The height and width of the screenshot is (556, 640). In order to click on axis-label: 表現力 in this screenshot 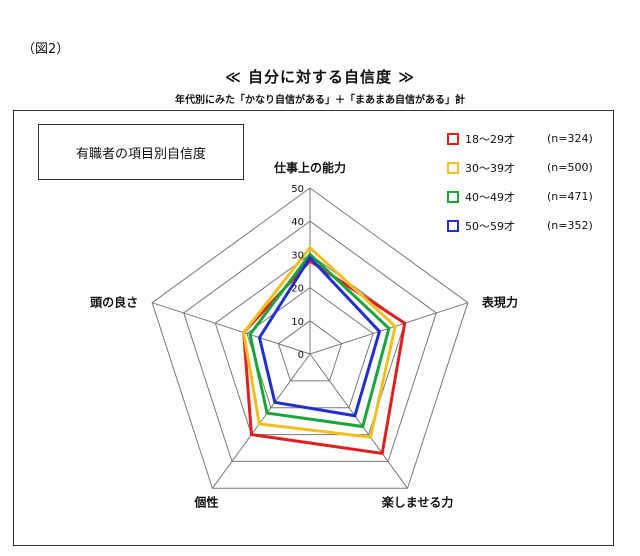, I will do `click(499, 302)`.